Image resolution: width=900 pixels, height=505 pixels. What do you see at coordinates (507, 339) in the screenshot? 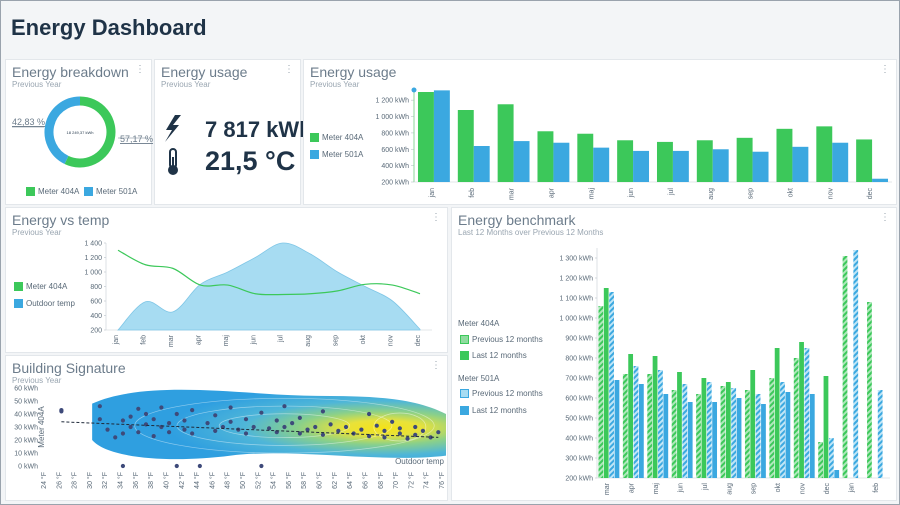
I see `legend-label: Previous 12 months` at bounding box center [507, 339].